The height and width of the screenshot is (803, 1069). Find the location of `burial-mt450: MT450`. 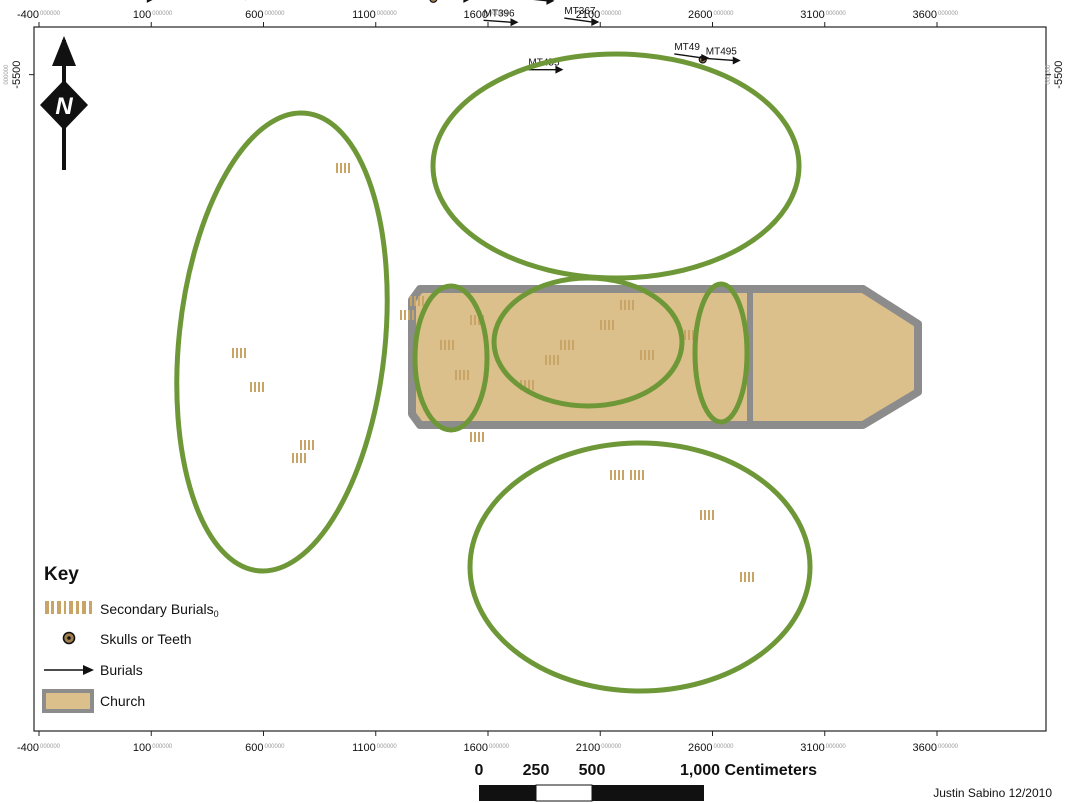

burial-mt450: MT450 is located at coordinates (449, 1).